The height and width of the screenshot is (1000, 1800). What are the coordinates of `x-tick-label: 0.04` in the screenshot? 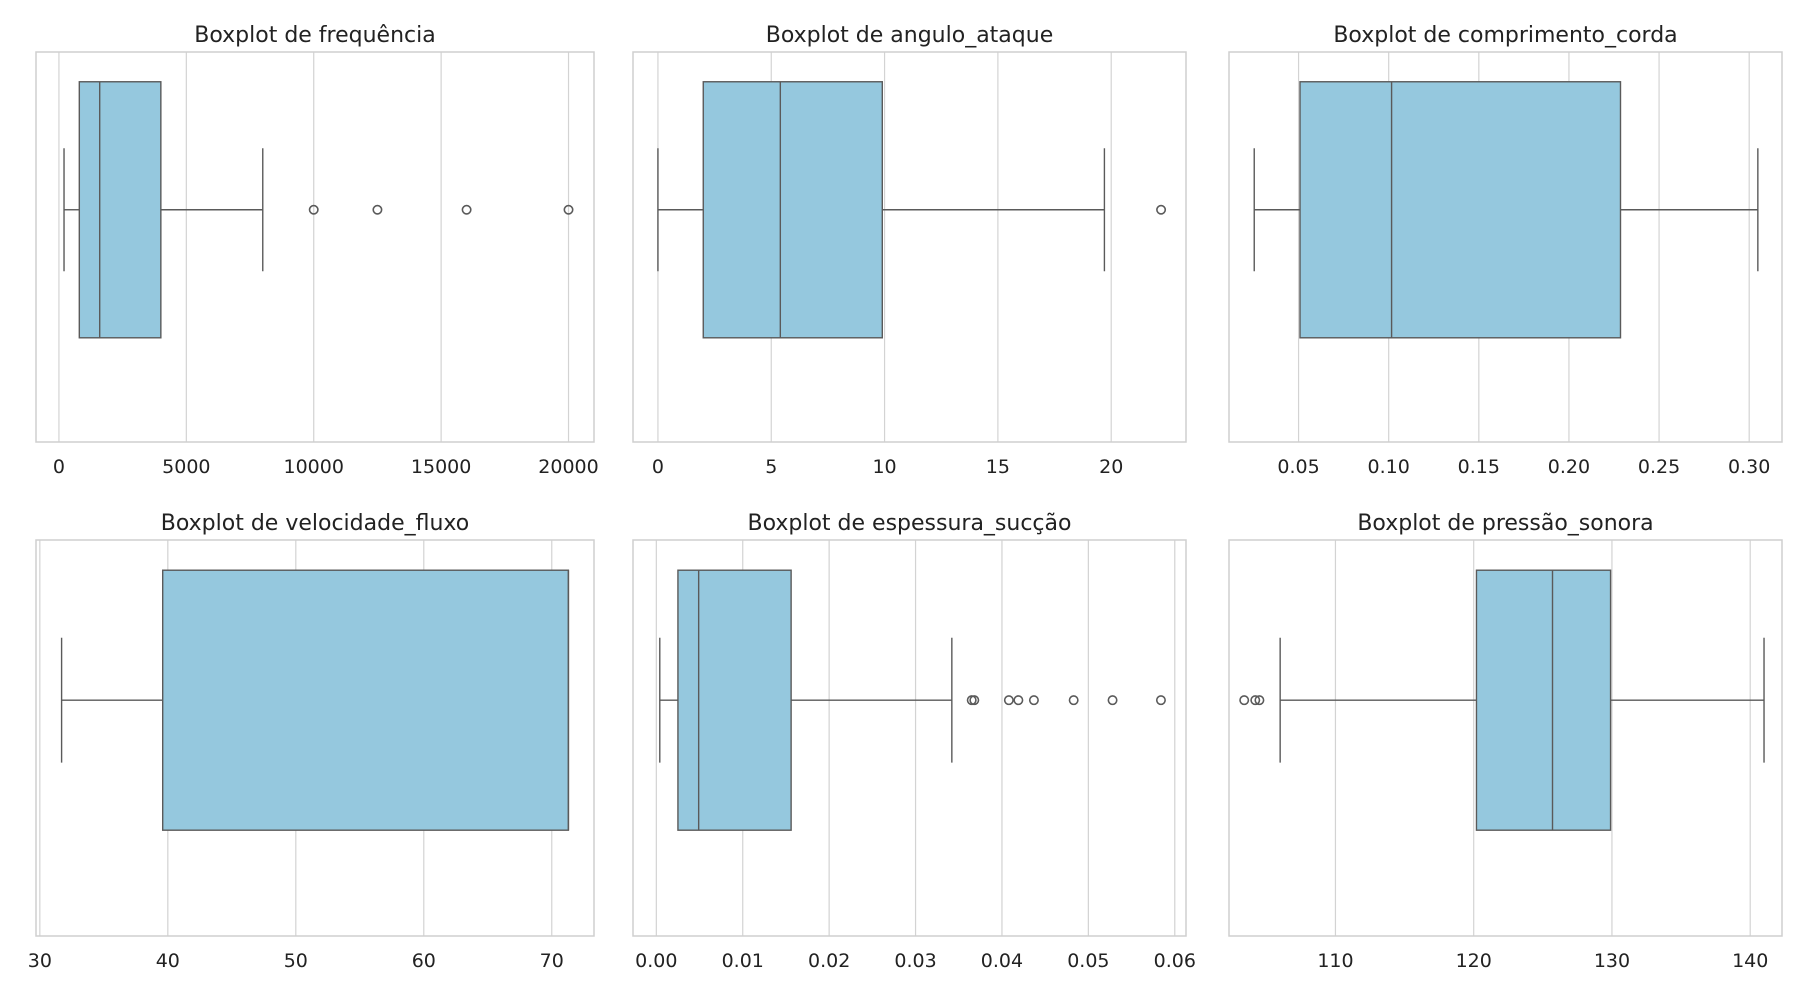 It's located at (1002, 961).